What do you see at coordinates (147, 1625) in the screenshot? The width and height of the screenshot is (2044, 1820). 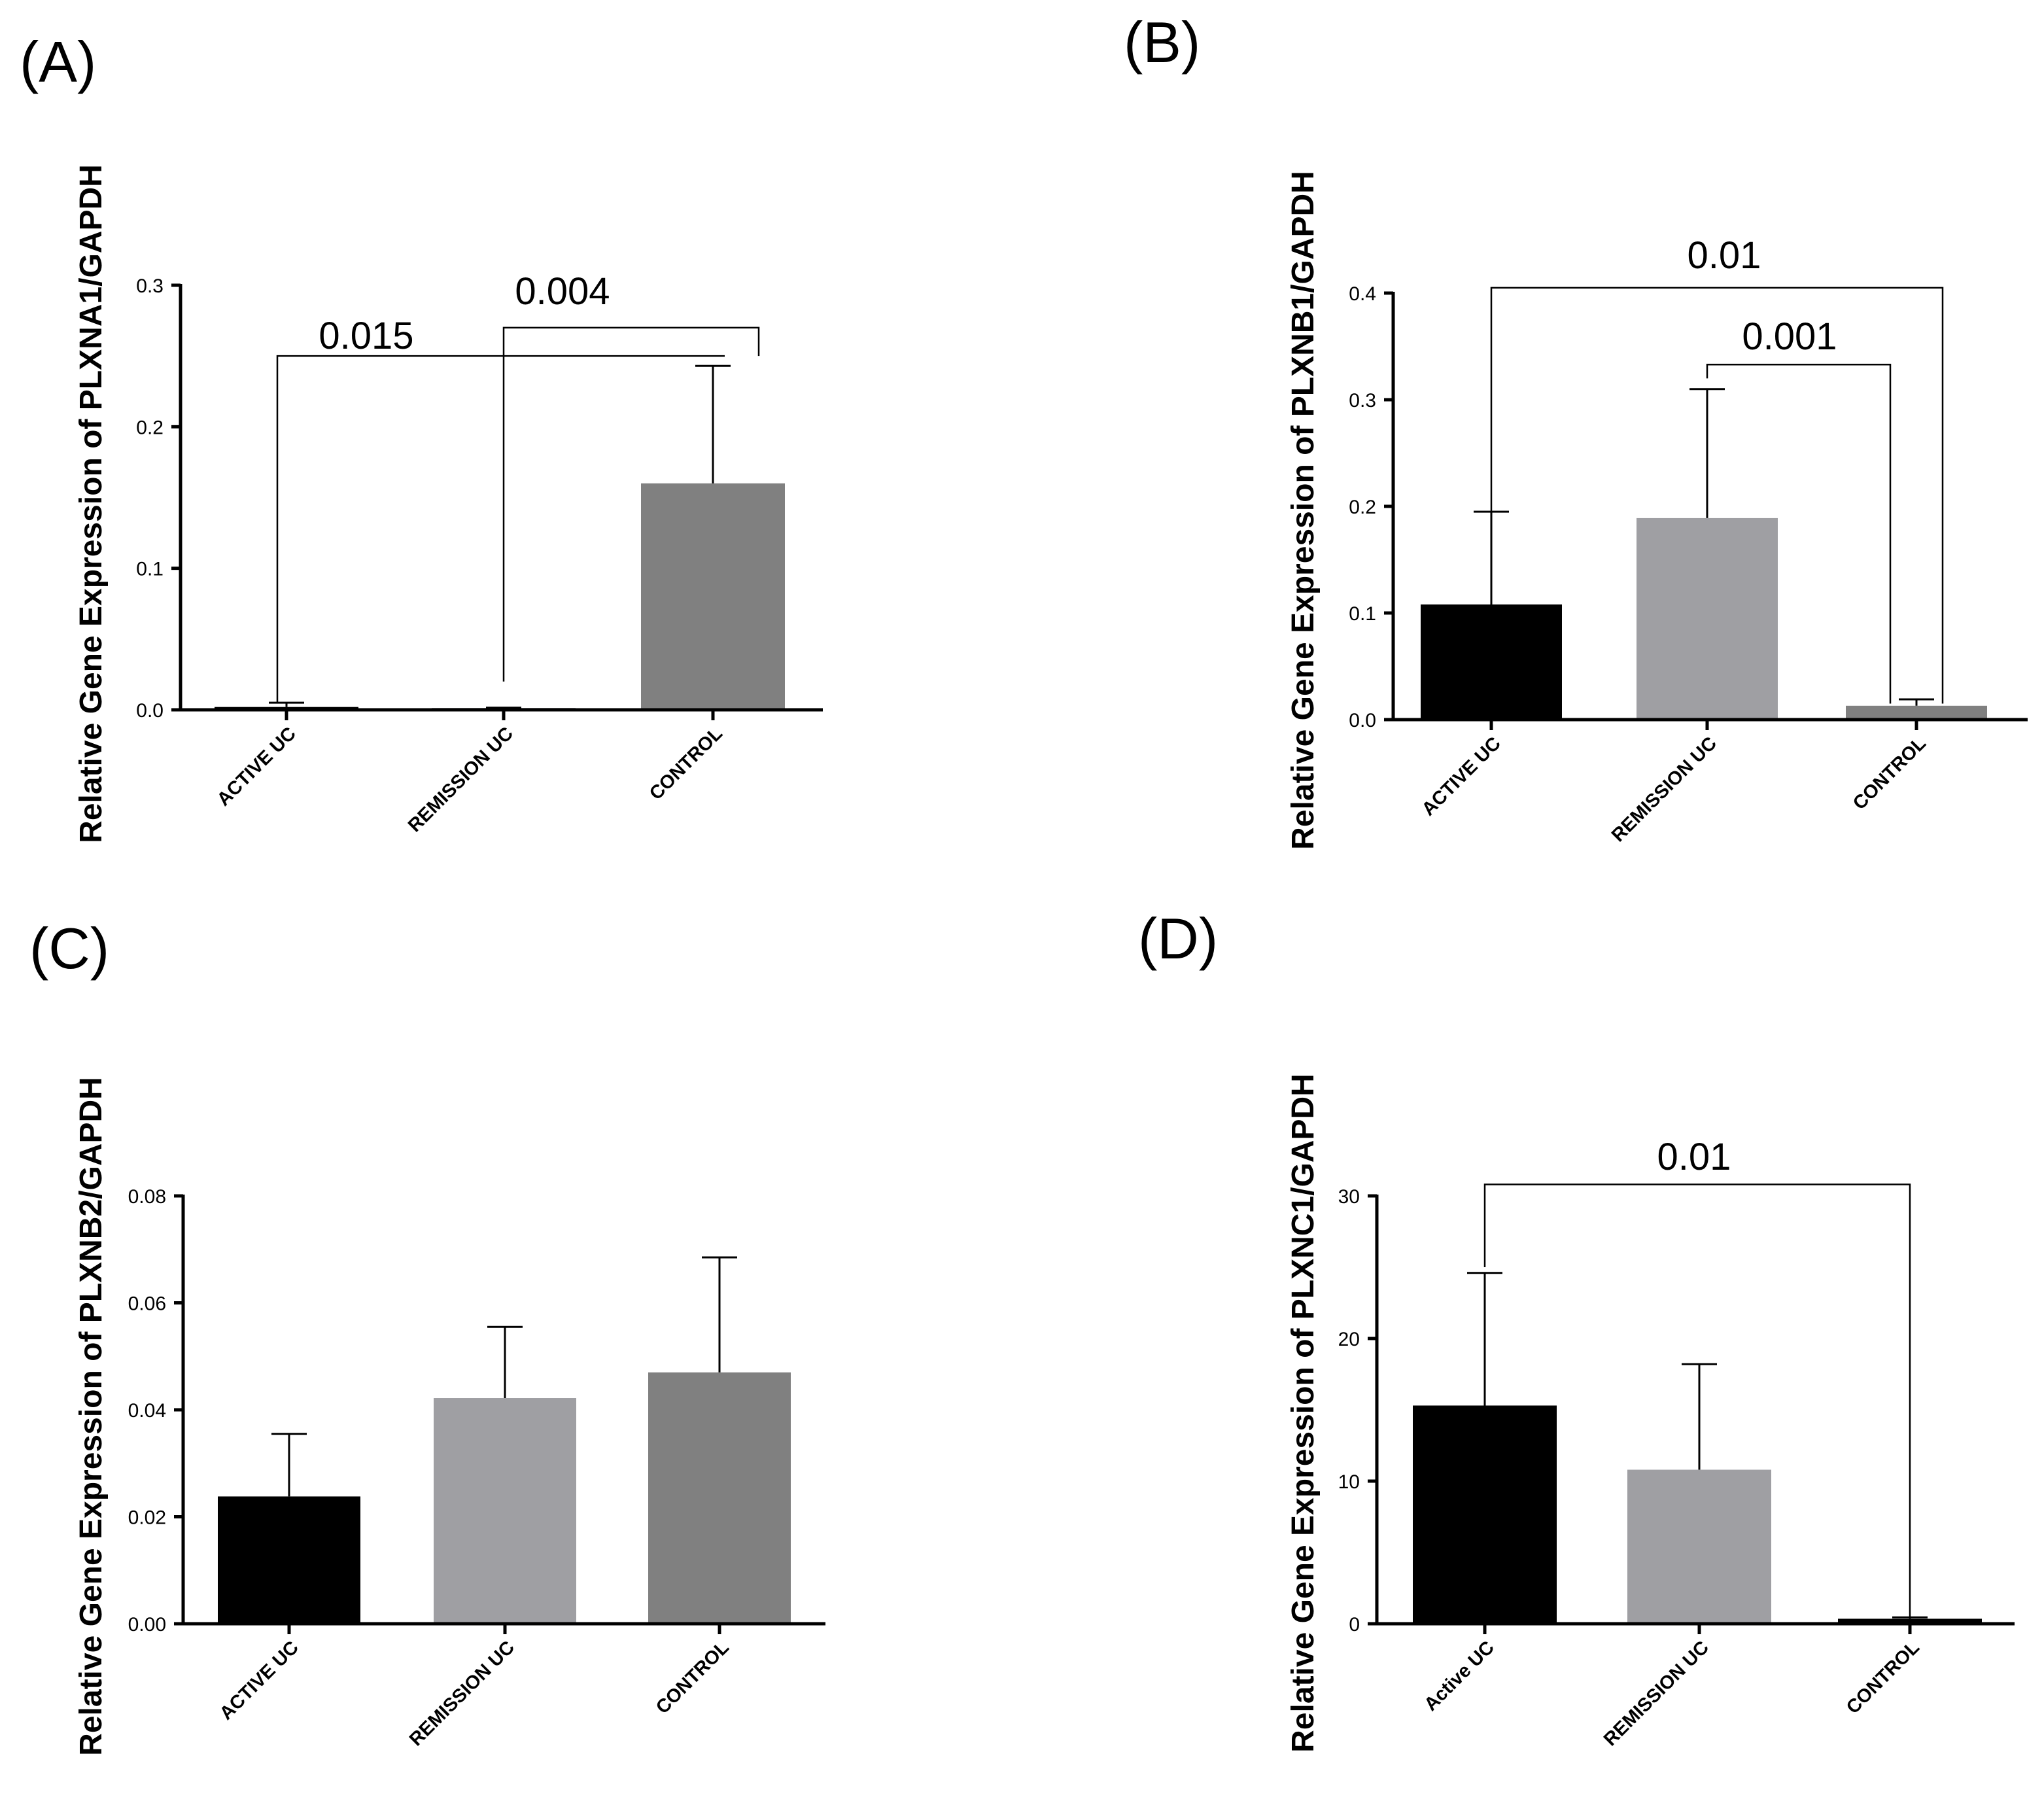 I see `y-tick-label: 0.00` at bounding box center [147, 1625].